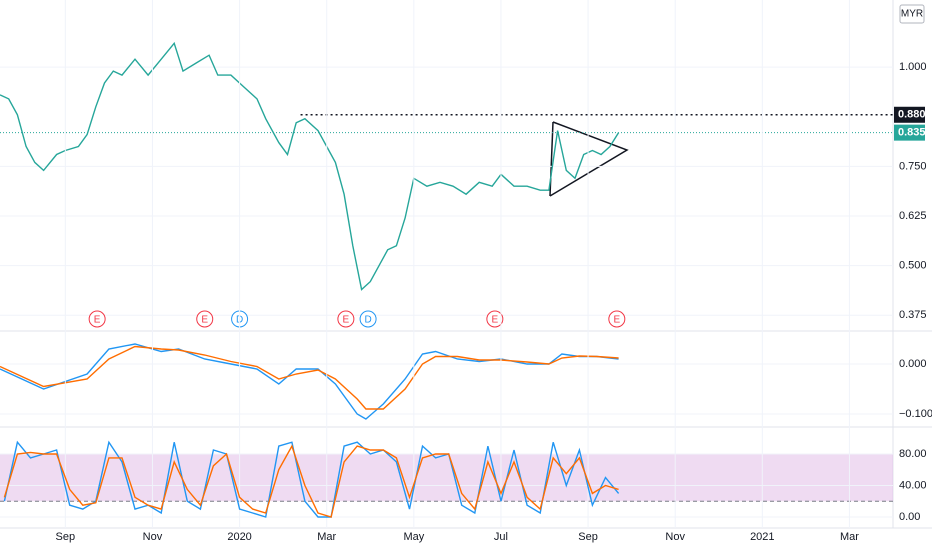  I want to click on level-label-box, so click(909, 114).